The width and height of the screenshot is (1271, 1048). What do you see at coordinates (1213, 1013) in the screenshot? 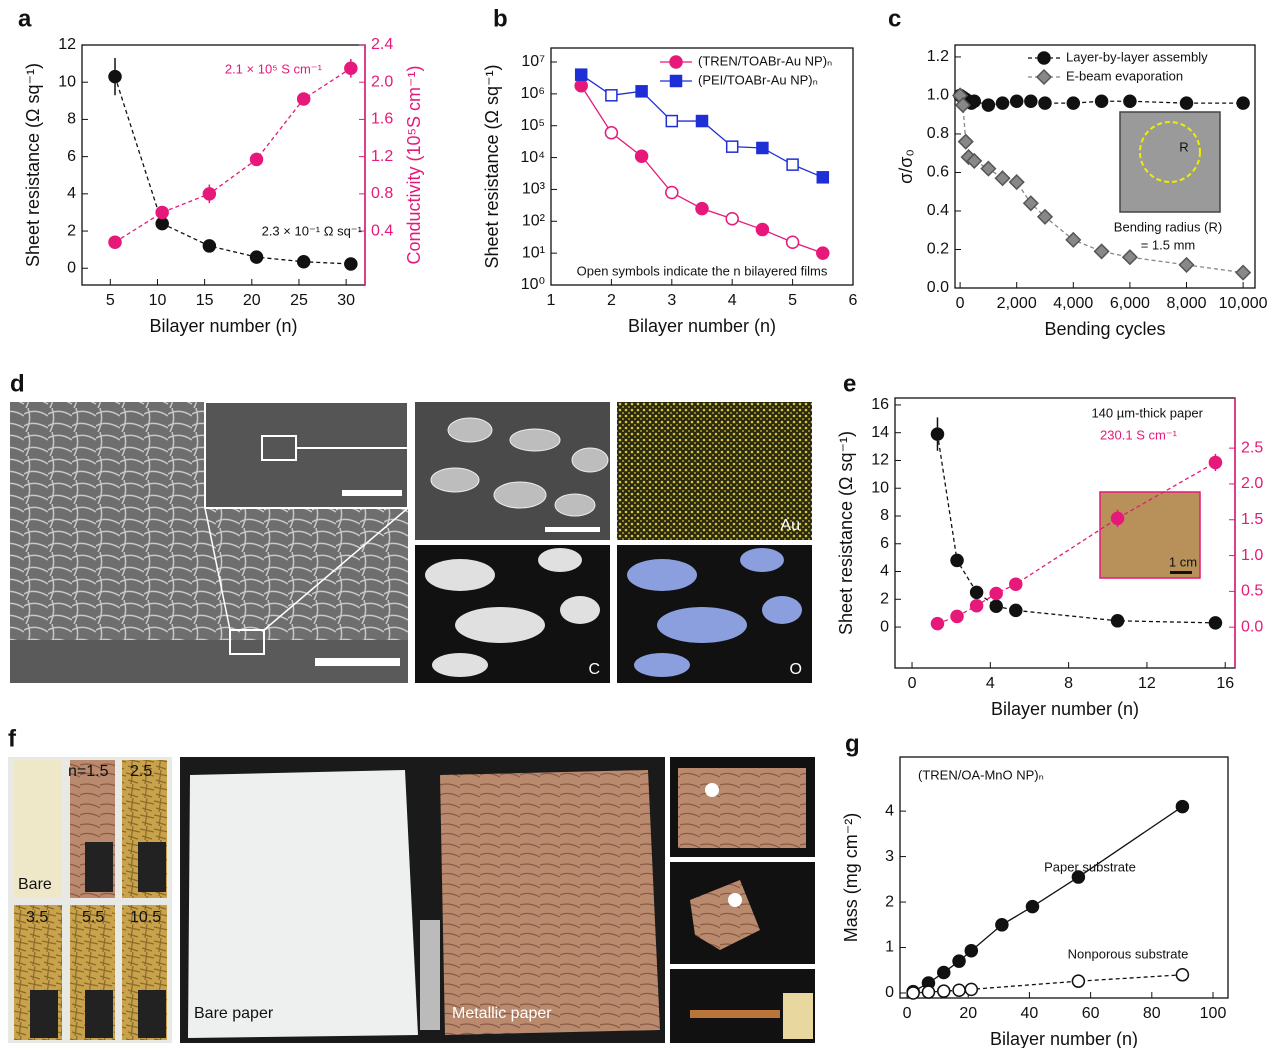
I see `x-tick-label: 100` at bounding box center [1213, 1013].